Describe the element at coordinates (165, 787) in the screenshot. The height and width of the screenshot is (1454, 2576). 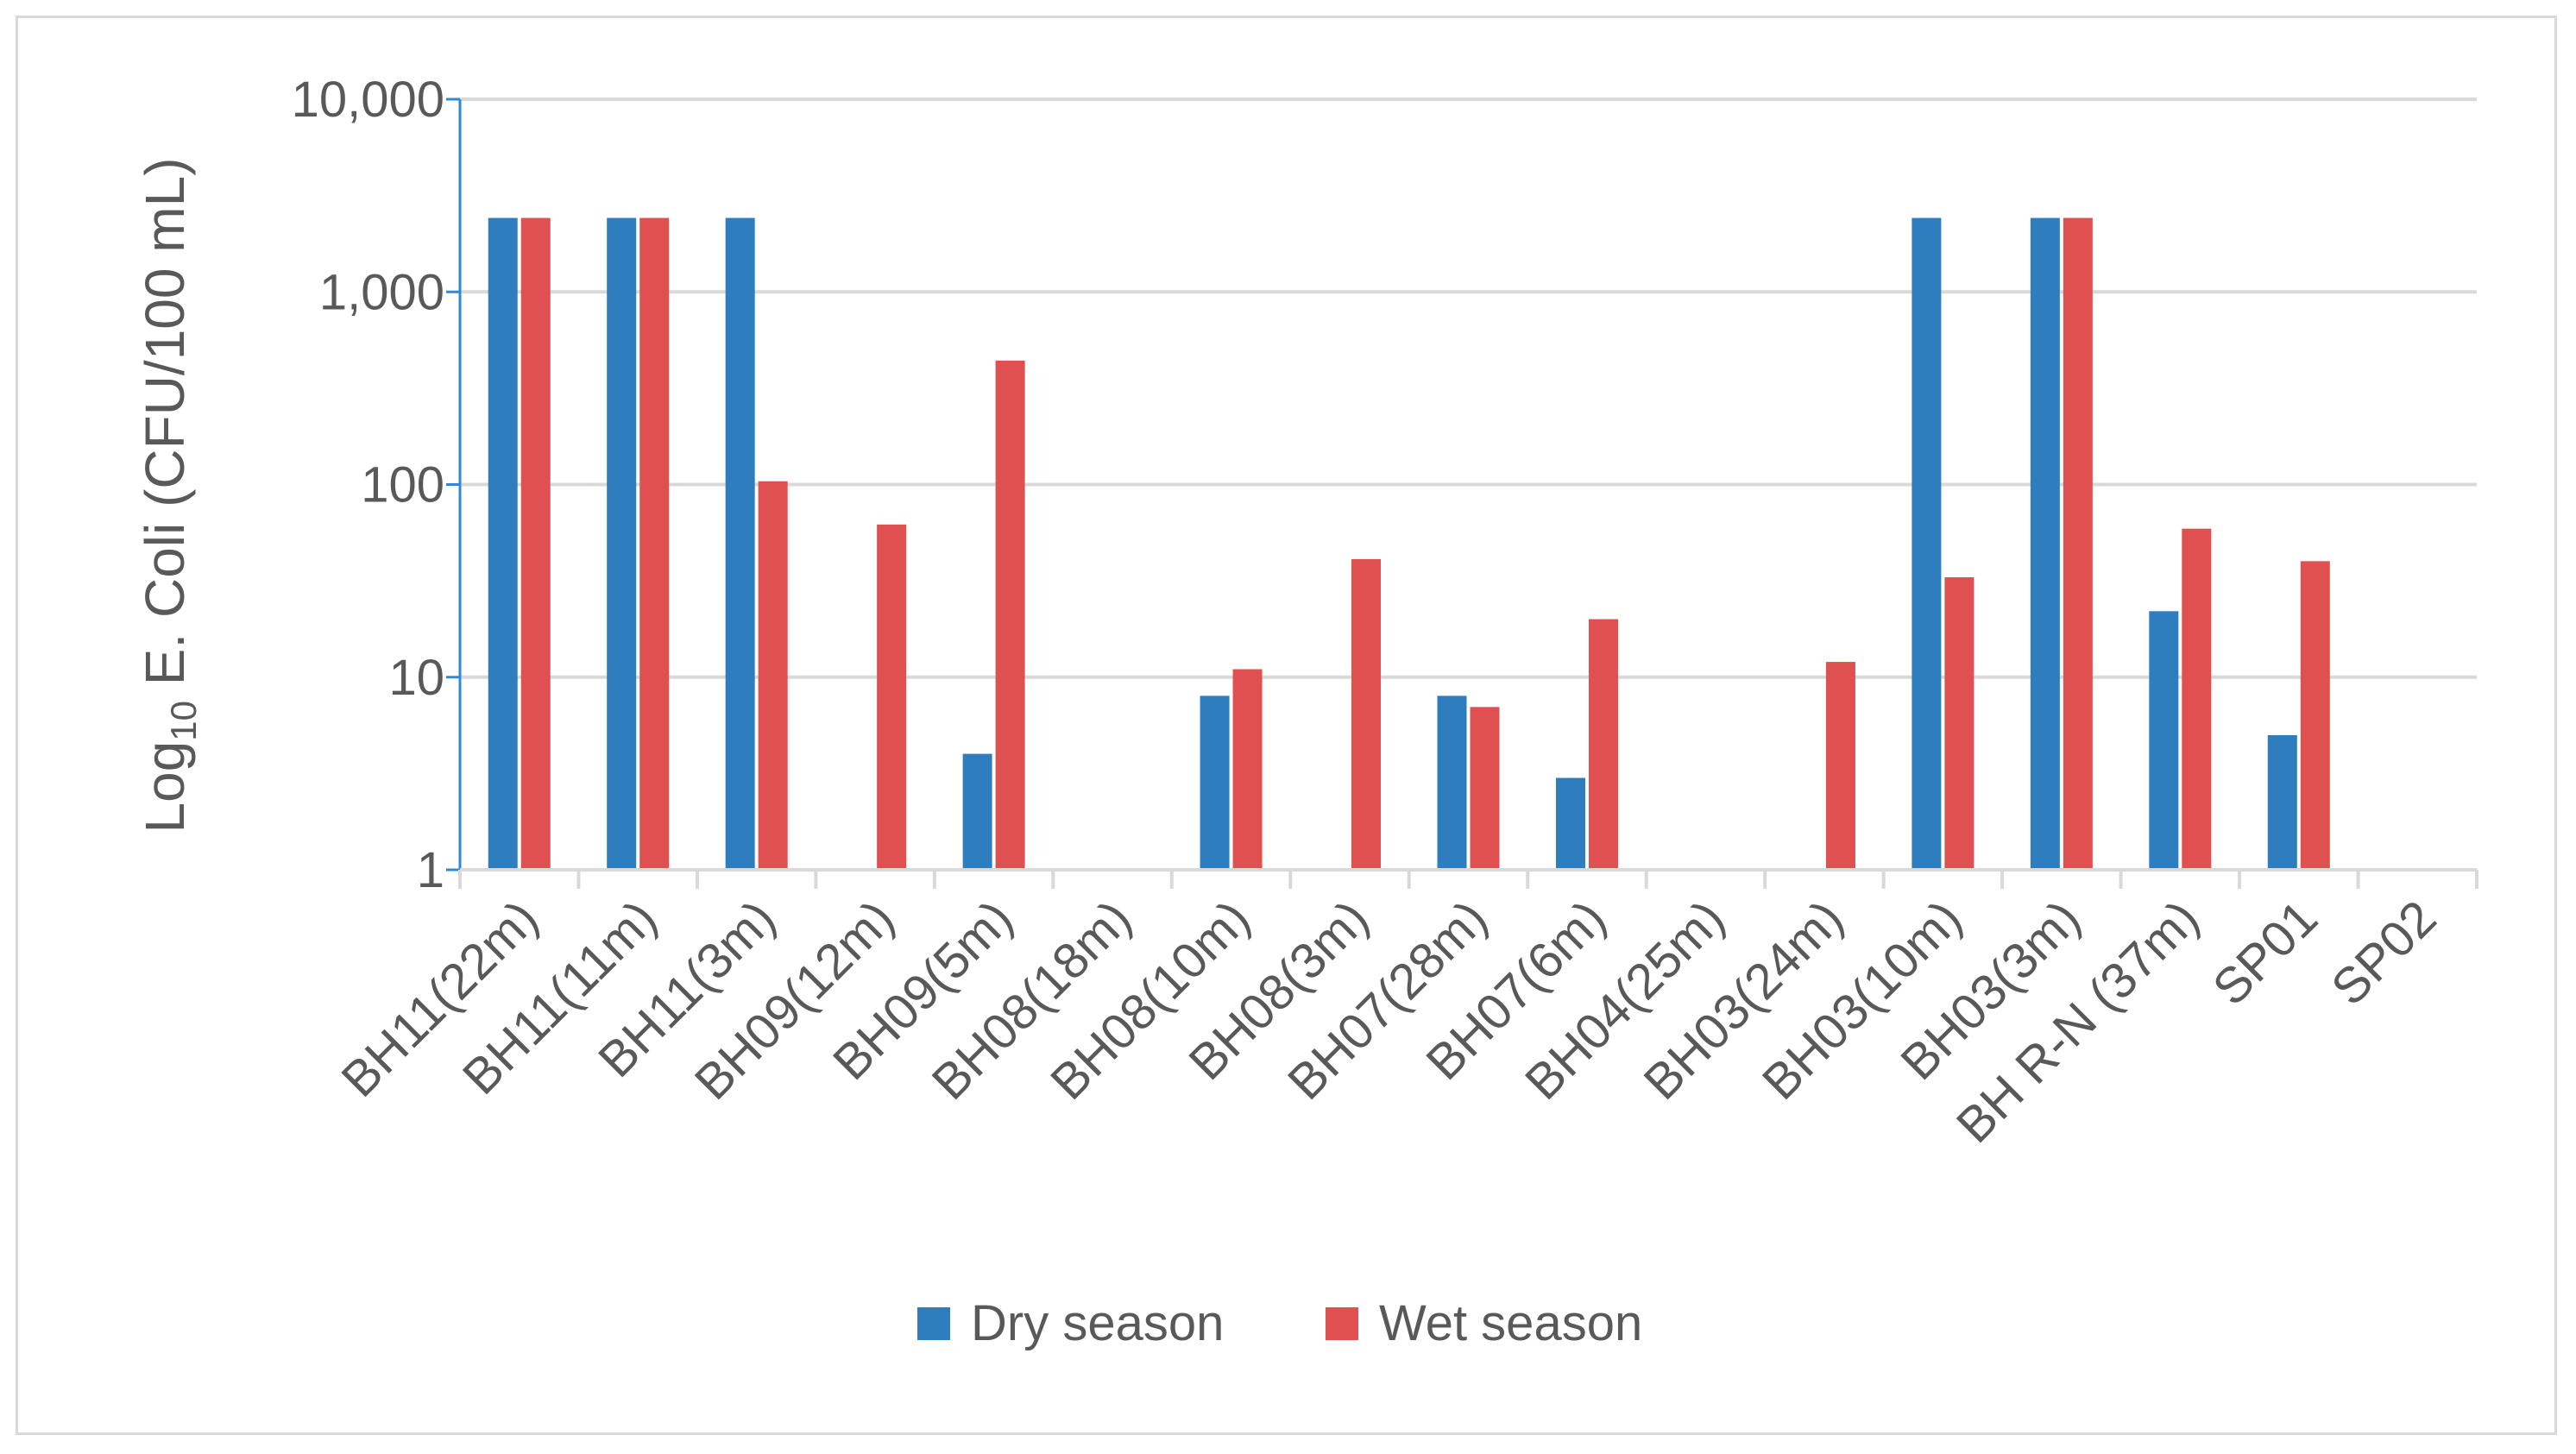
I see `y-axis-title-prefix: Log` at that location.